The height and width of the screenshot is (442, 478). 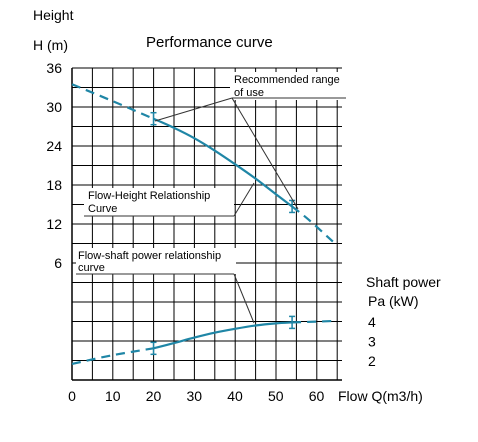 What do you see at coordinates (372, 322) in the screenshot?
I see `y-right-tick-label: 4` at bounding box center [372, 322].